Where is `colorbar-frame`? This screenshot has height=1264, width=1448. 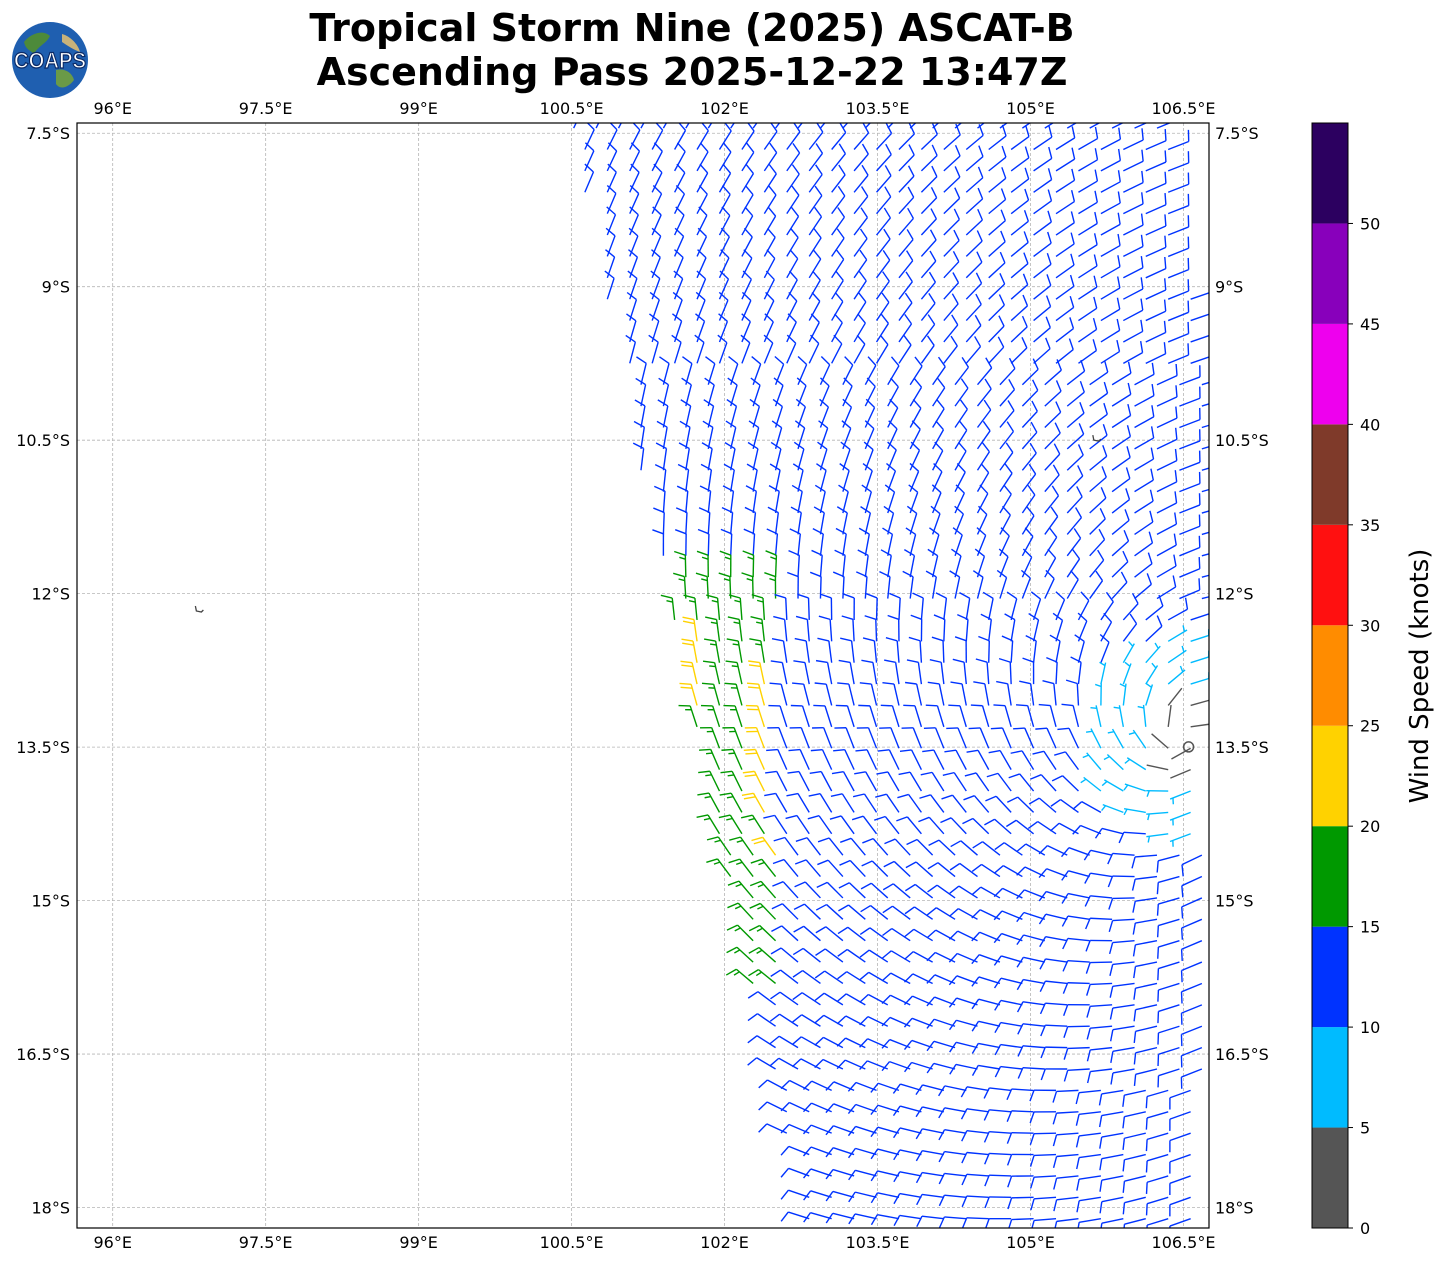
colorbar-frame is located at coordinates (1330, 675).